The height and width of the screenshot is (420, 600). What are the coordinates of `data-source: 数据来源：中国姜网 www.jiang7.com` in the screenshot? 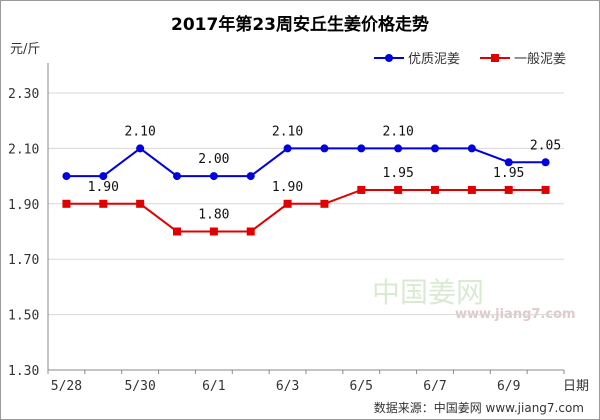 It's located at (479, 407).